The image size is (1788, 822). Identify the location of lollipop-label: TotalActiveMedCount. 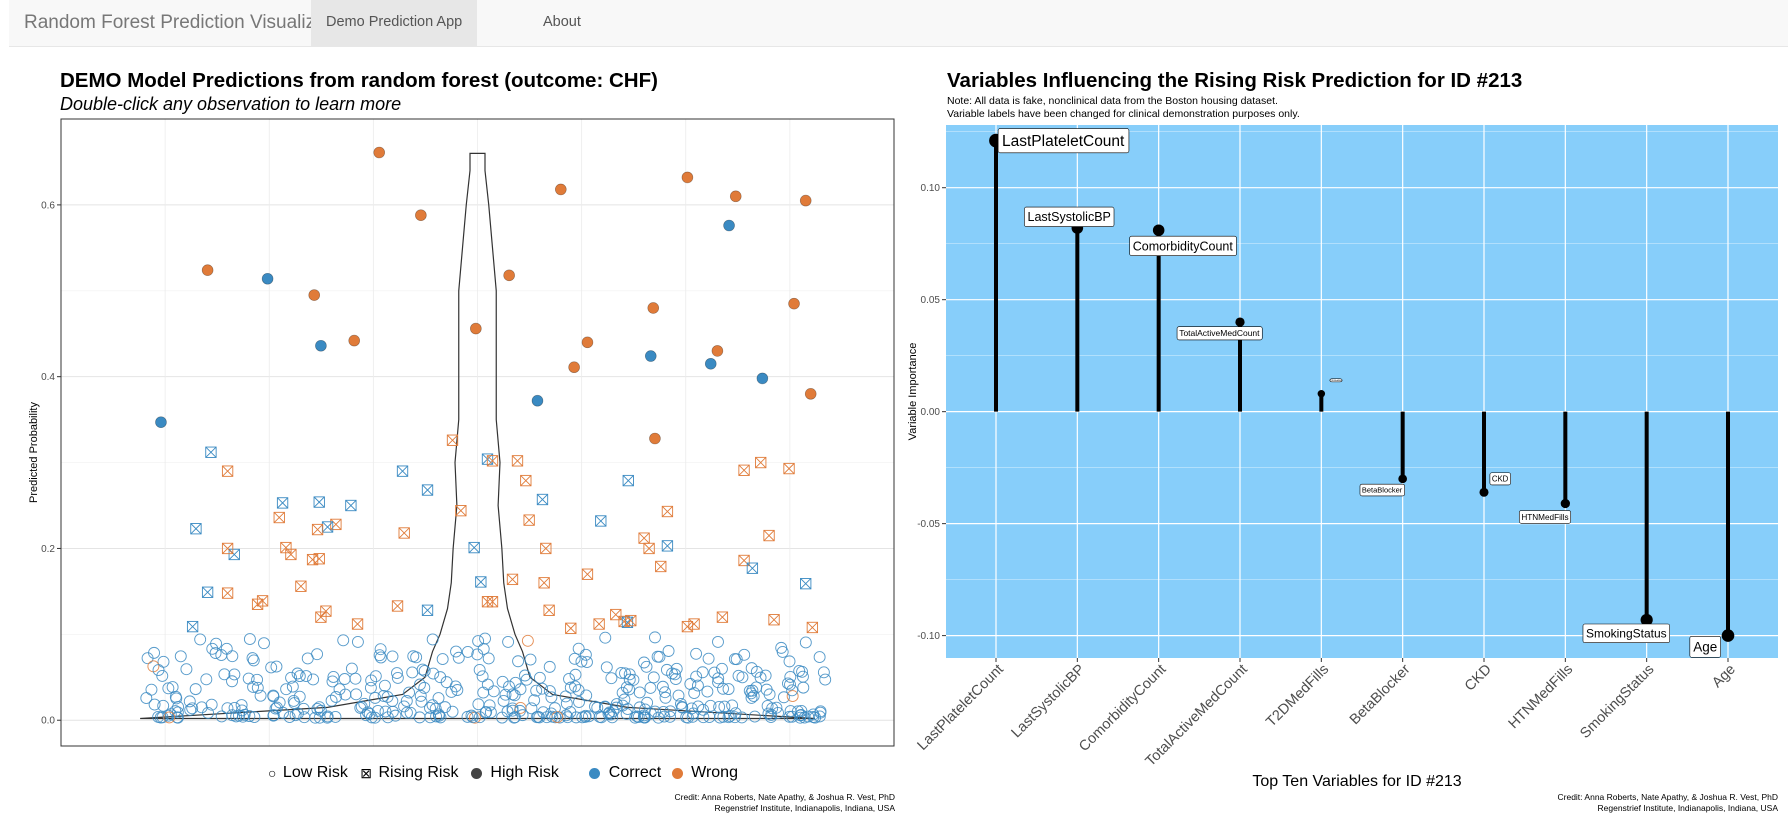
(1219, 333).